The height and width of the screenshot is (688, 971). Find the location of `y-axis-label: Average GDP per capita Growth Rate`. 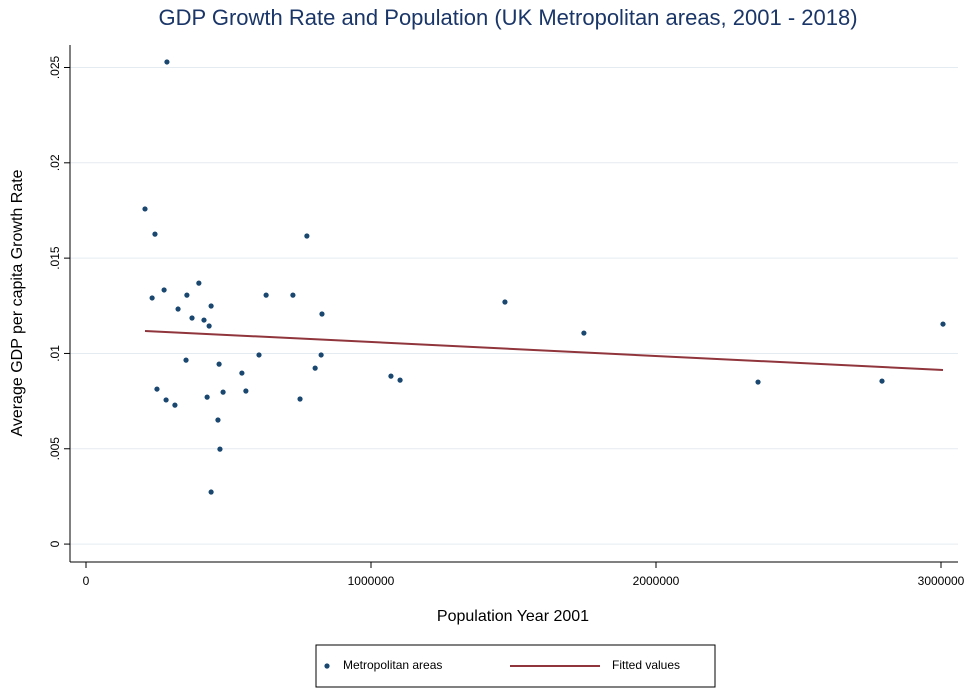

y-axis-label: Average GDP per capita Growth Rate is located at coordinates (17, 302).